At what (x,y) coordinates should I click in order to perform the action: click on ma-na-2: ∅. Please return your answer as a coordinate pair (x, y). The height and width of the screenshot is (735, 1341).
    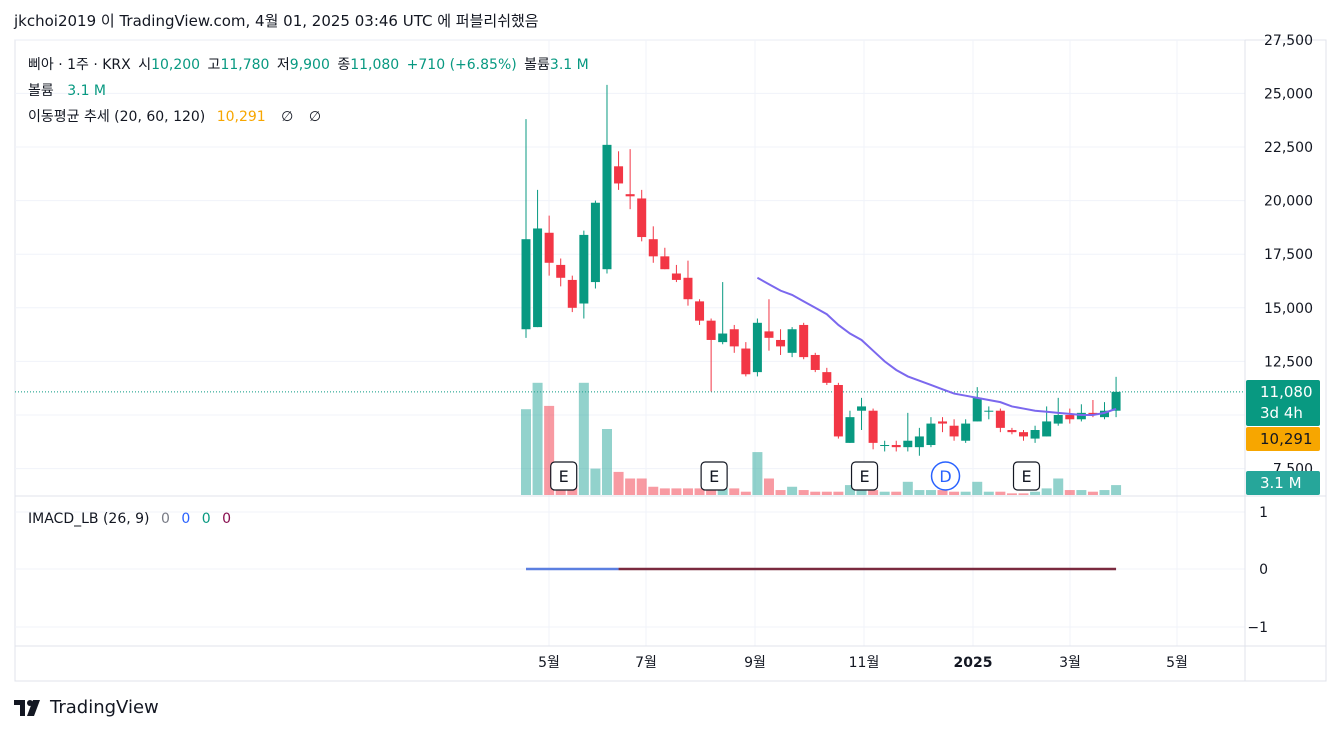
    Looking at the image, I should click on (315, 117).